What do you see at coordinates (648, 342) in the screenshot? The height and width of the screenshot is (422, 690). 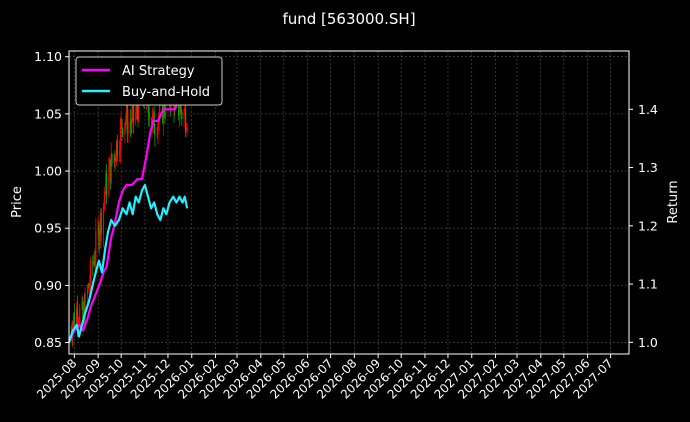 I see `y-right-tick-label: 1.0` at bounding box center [648, 342].